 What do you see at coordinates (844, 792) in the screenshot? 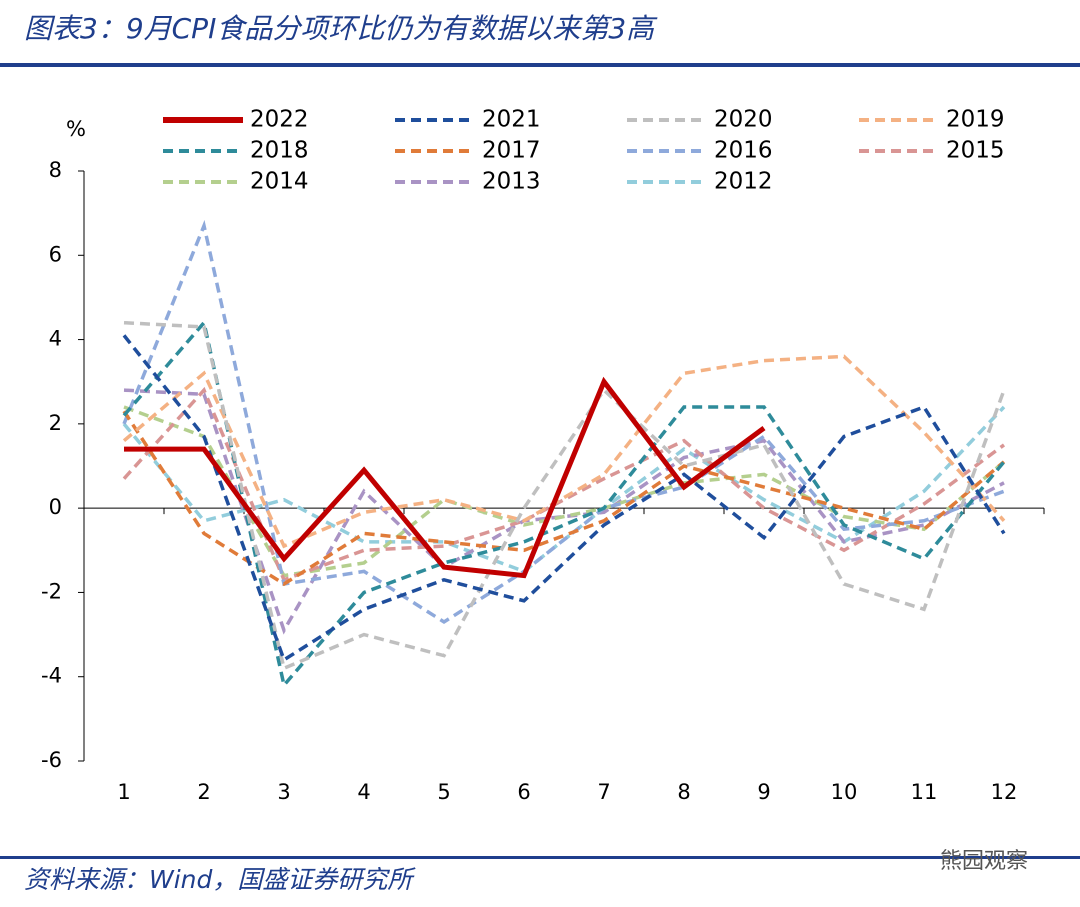
I see `x-tick-label: 10` at bounding box center [844, 792].